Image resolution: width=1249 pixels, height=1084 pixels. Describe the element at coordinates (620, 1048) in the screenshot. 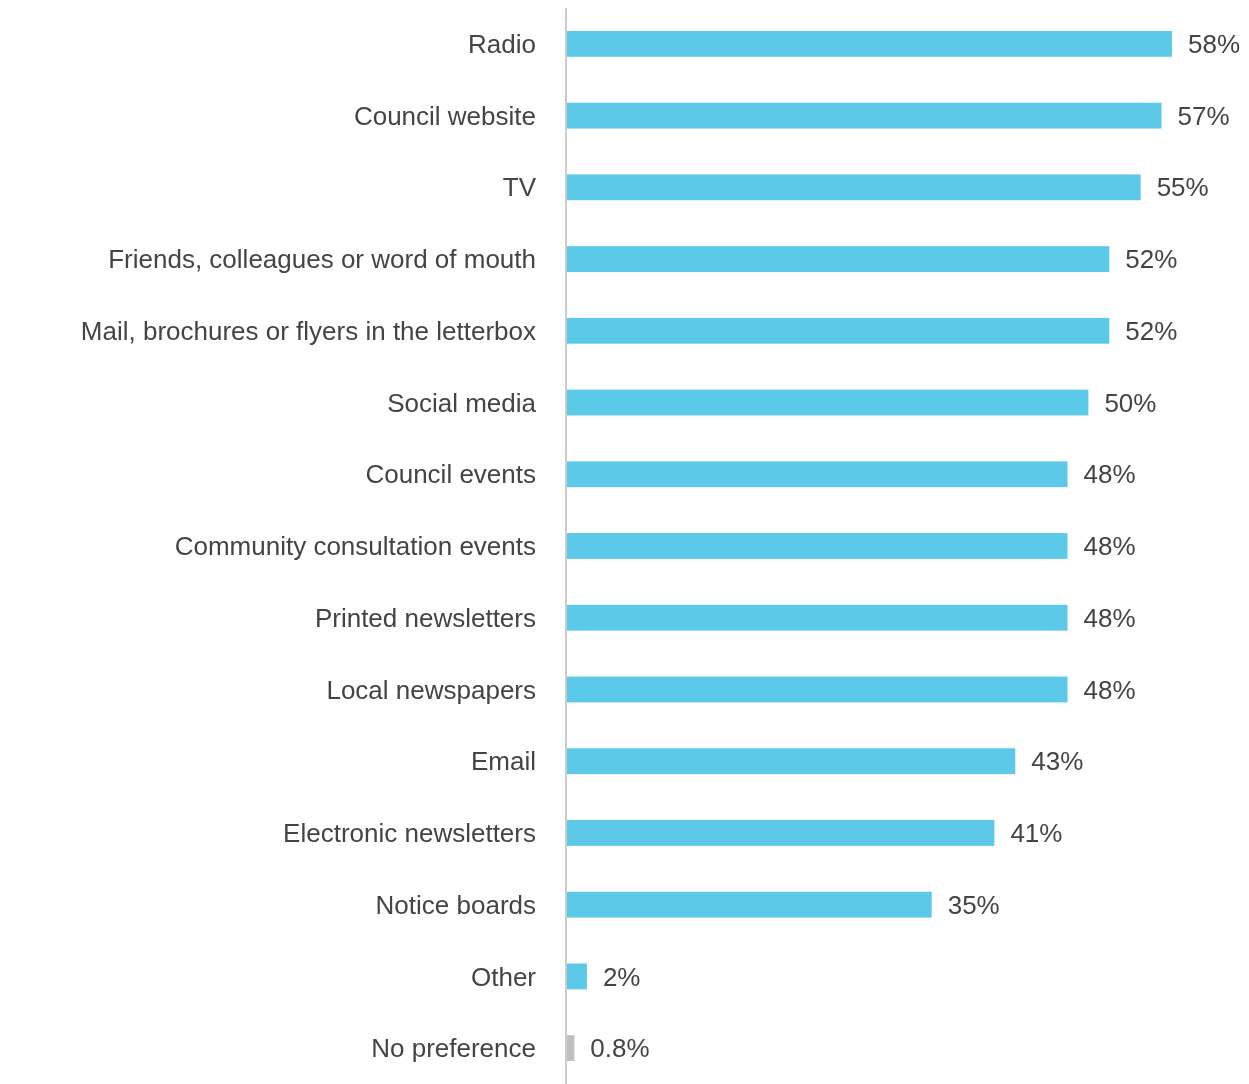

I see `data-label: 0.8%` at that location.